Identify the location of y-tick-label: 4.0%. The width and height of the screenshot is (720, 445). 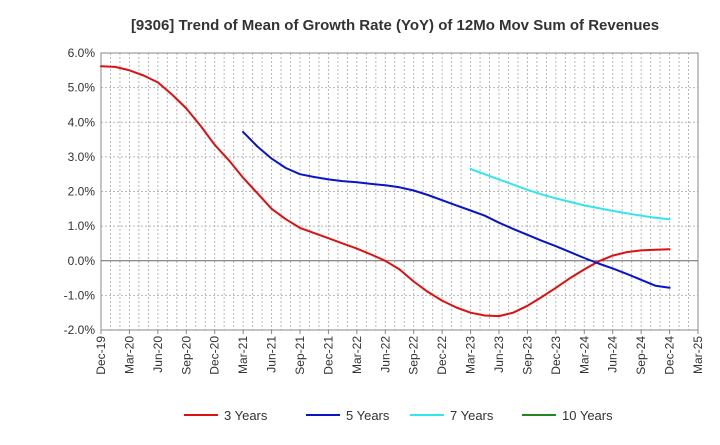
(82, 122).